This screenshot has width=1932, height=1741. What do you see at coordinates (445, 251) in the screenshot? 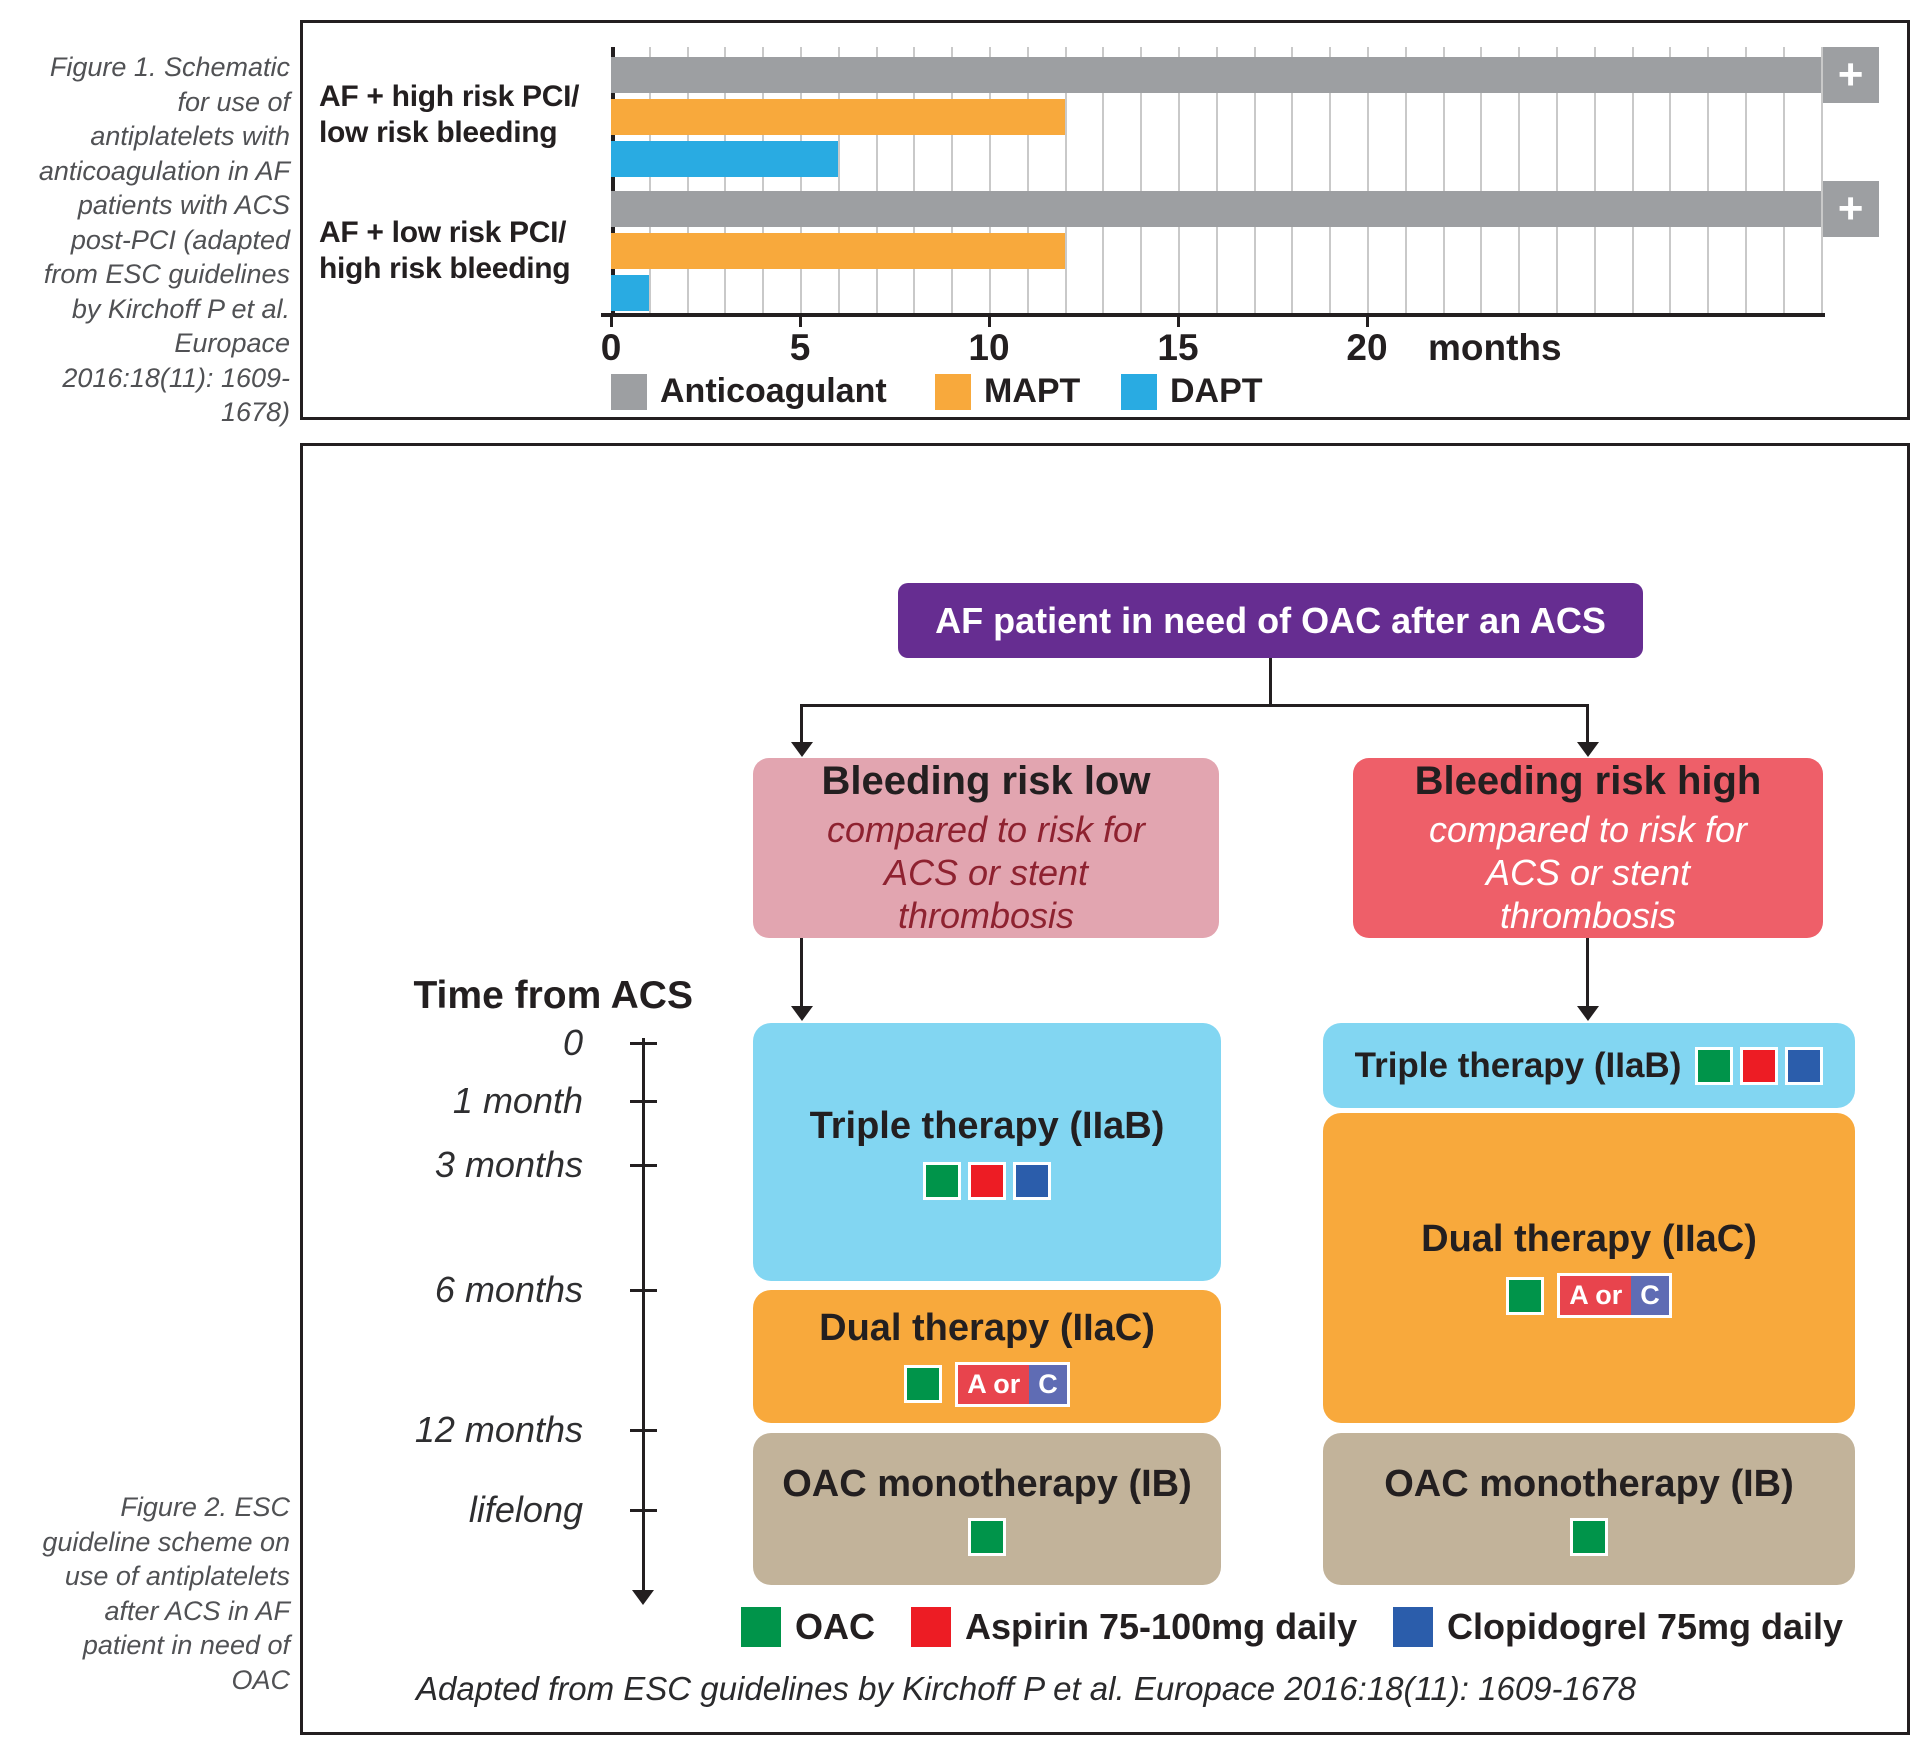
I see `chart-row-label-low-risk-pci: AF + low risk PCI/ high risk bleeding` at bounding box center [445, 251].